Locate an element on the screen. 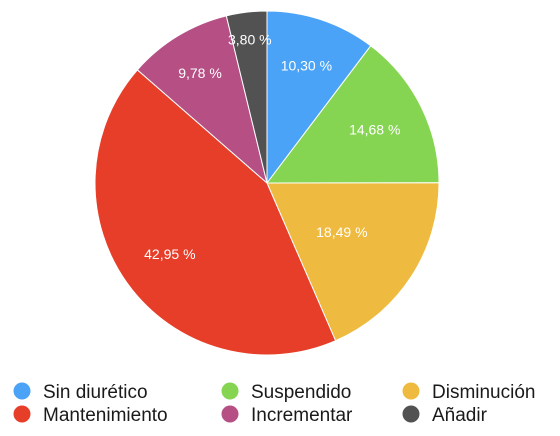  legend-item: Incrementar is located at coordinates (287, 415).